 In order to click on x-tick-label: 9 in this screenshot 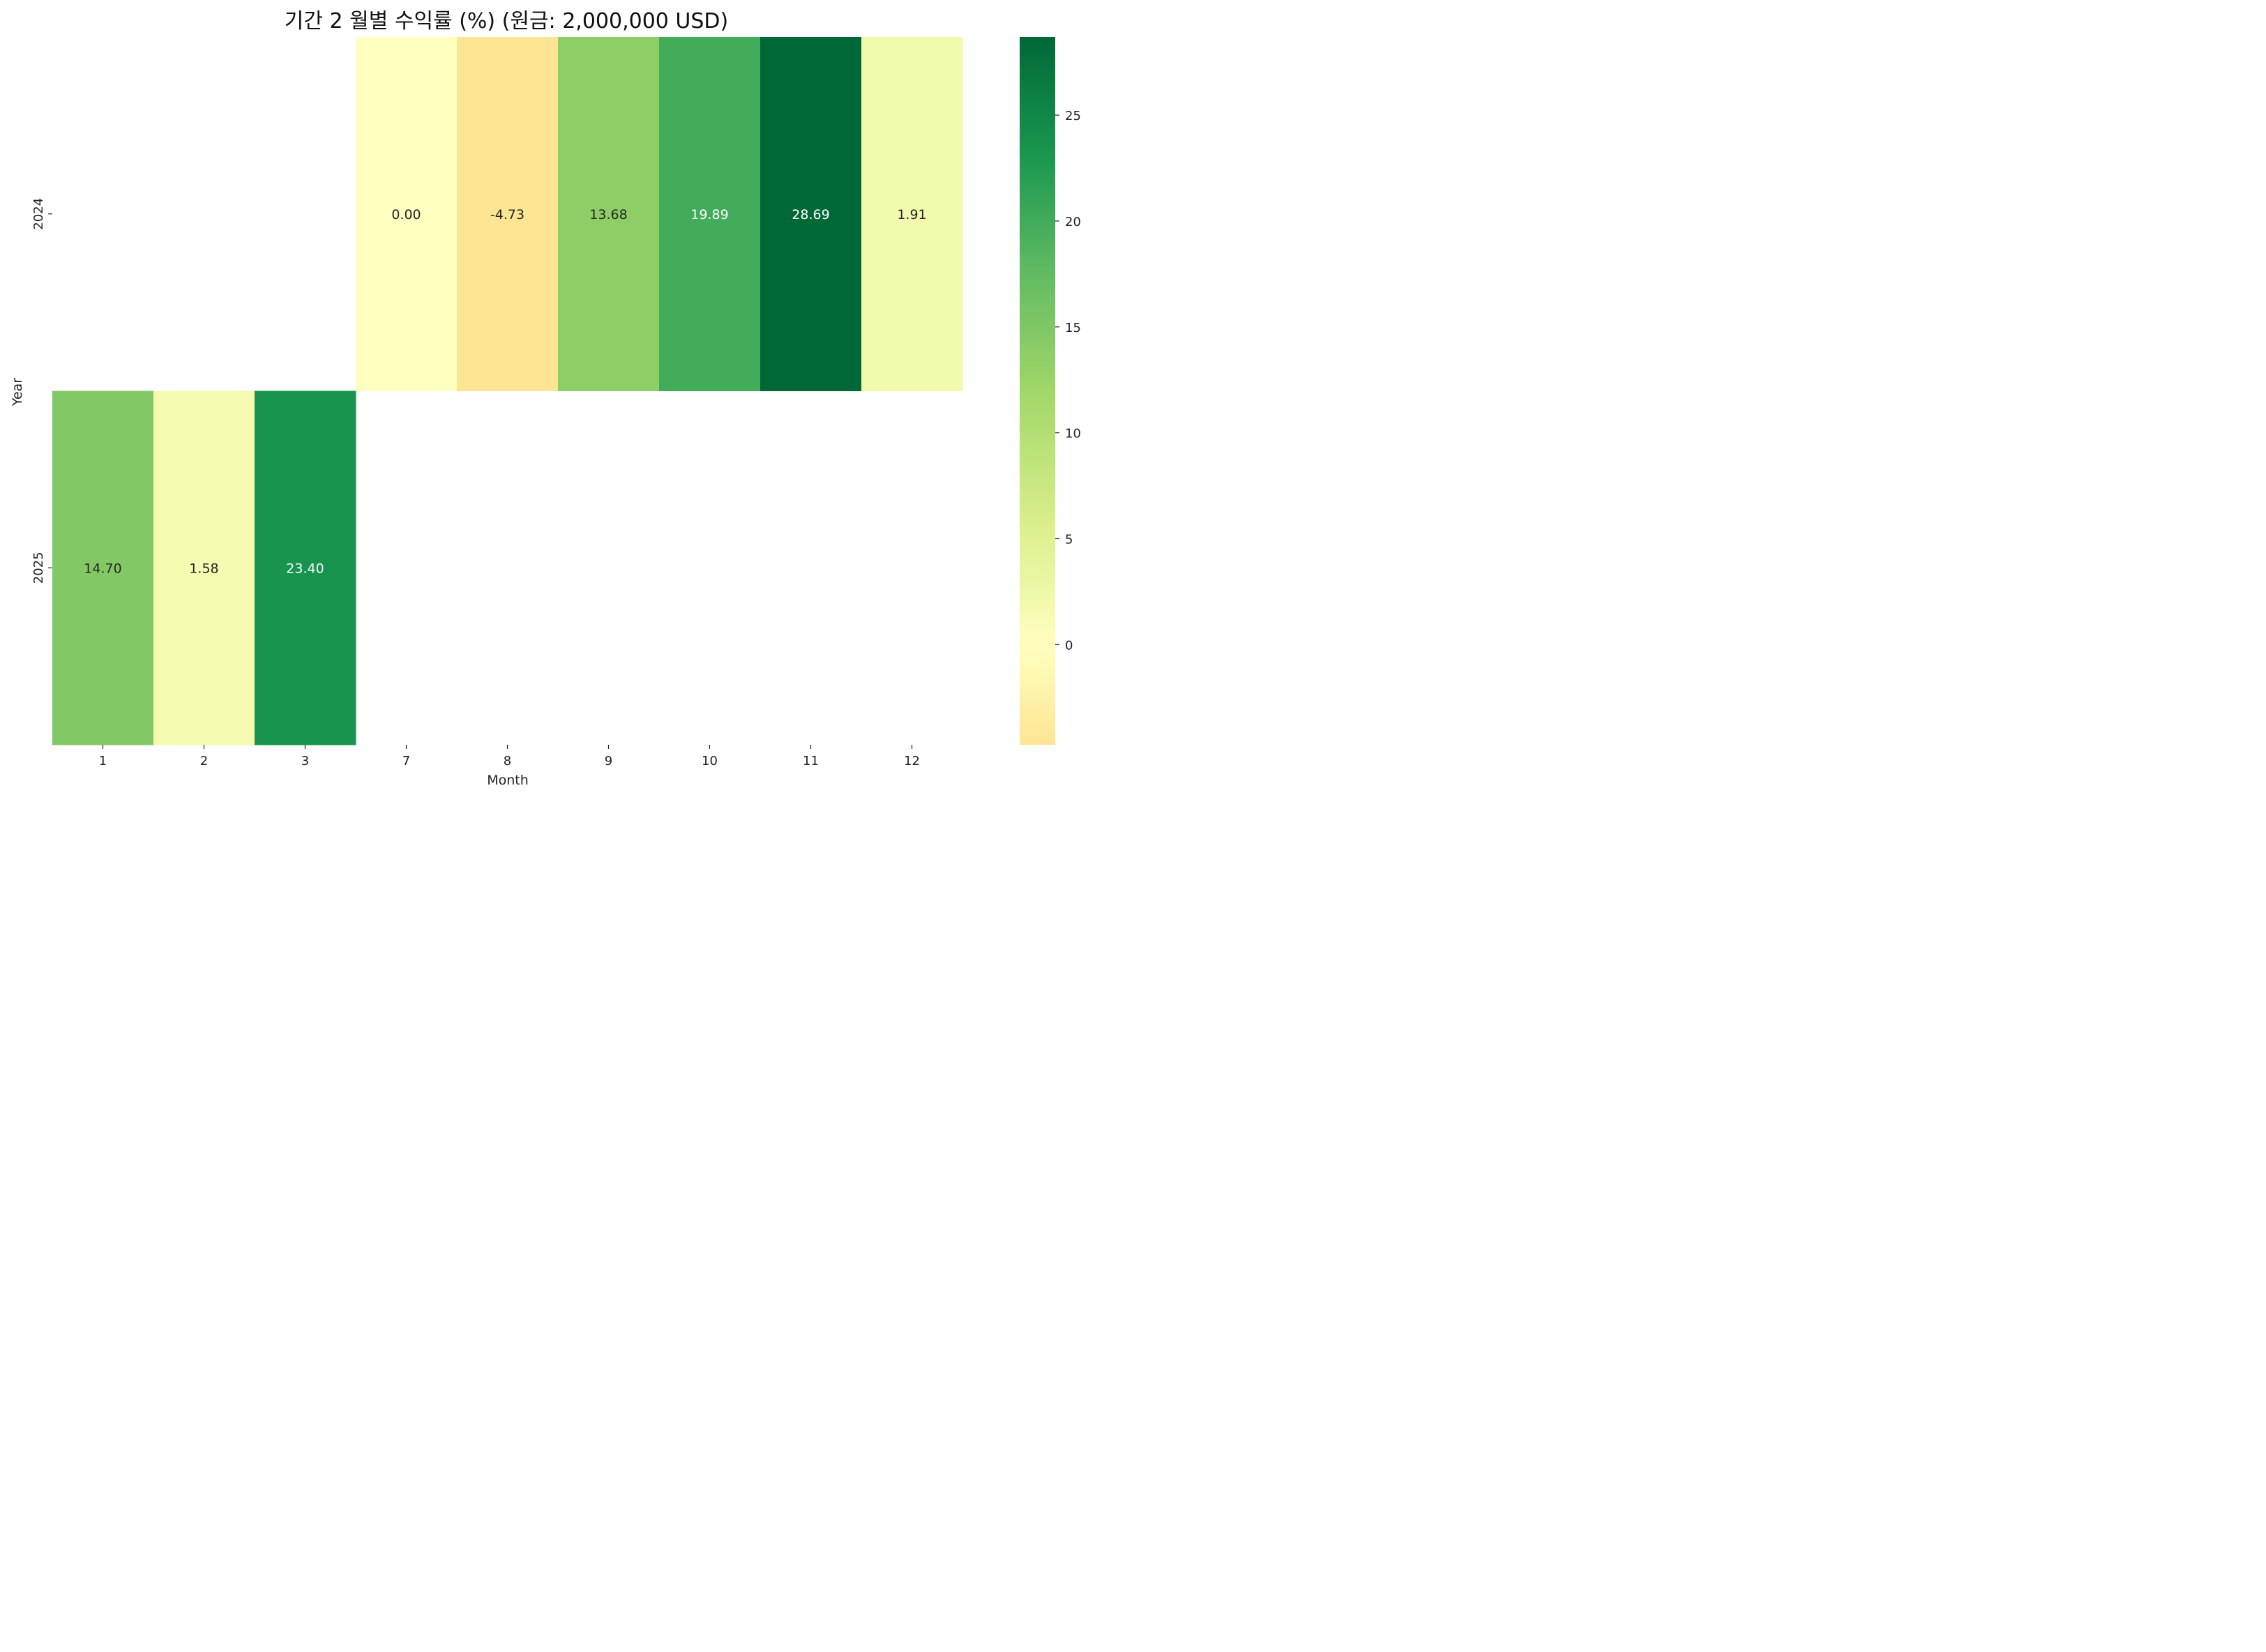, I will do `click(608, 761)`.